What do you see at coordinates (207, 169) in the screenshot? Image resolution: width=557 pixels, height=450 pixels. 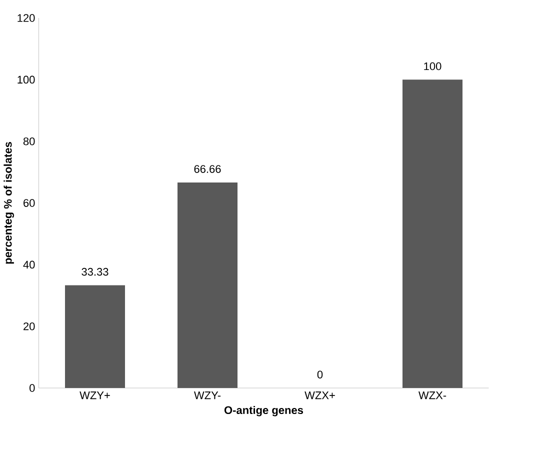 I see `data-label: 66.66` at bounding box center [207, 169].